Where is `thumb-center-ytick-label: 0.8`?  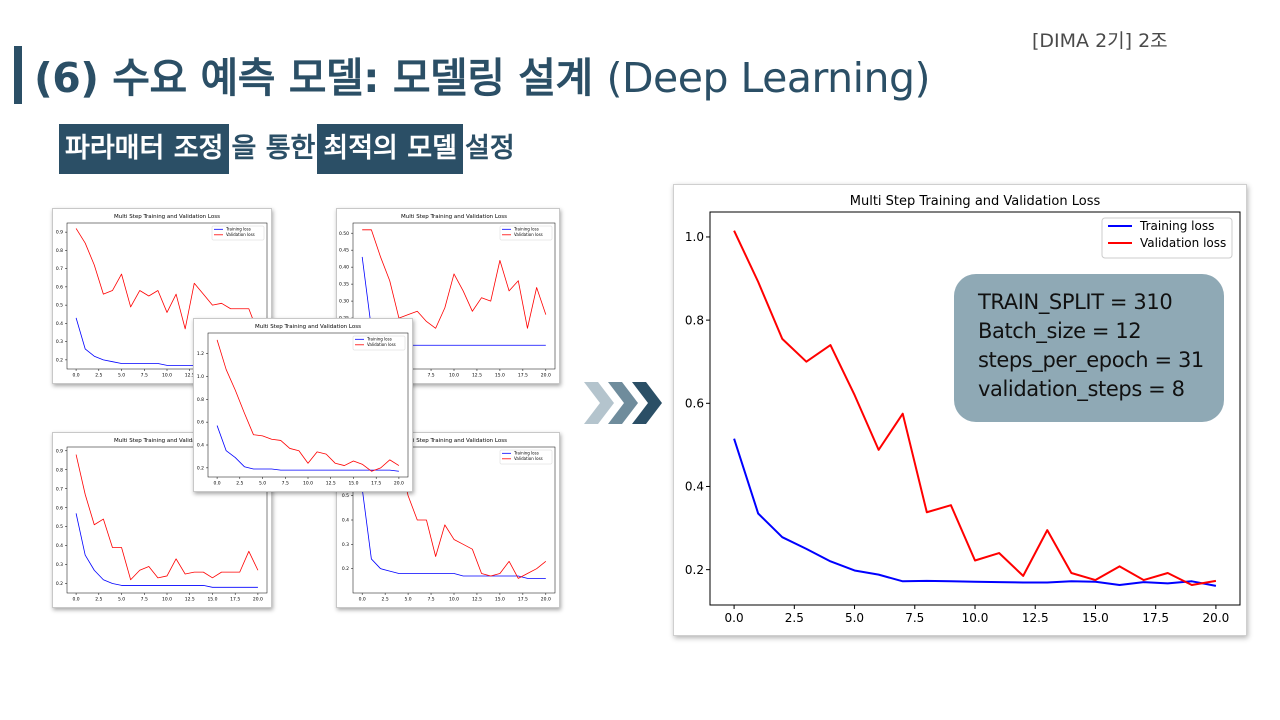
thumb-center-ytick-label: 0.8 is located at coordinates (200, 400).